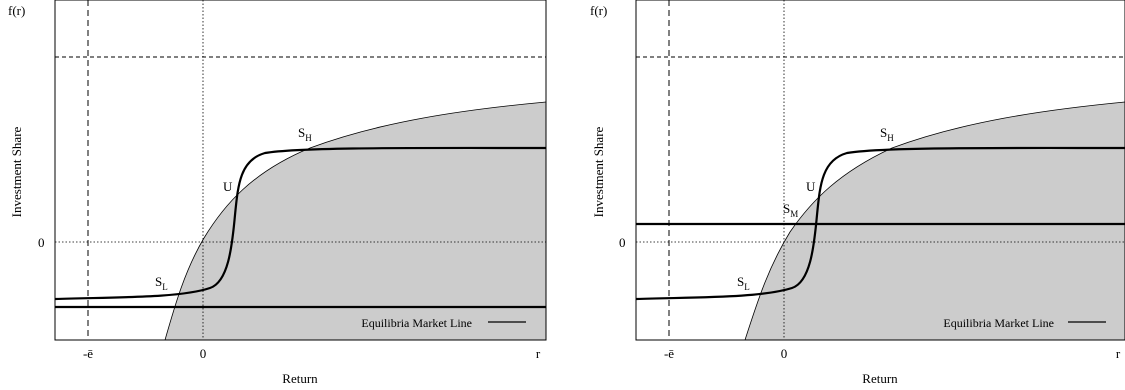 The height and width of the screenshot is (390, 1125). Describe the element at coordinates (790, 210) in the screenshot. I see `point-label-sm: SM` at that location.